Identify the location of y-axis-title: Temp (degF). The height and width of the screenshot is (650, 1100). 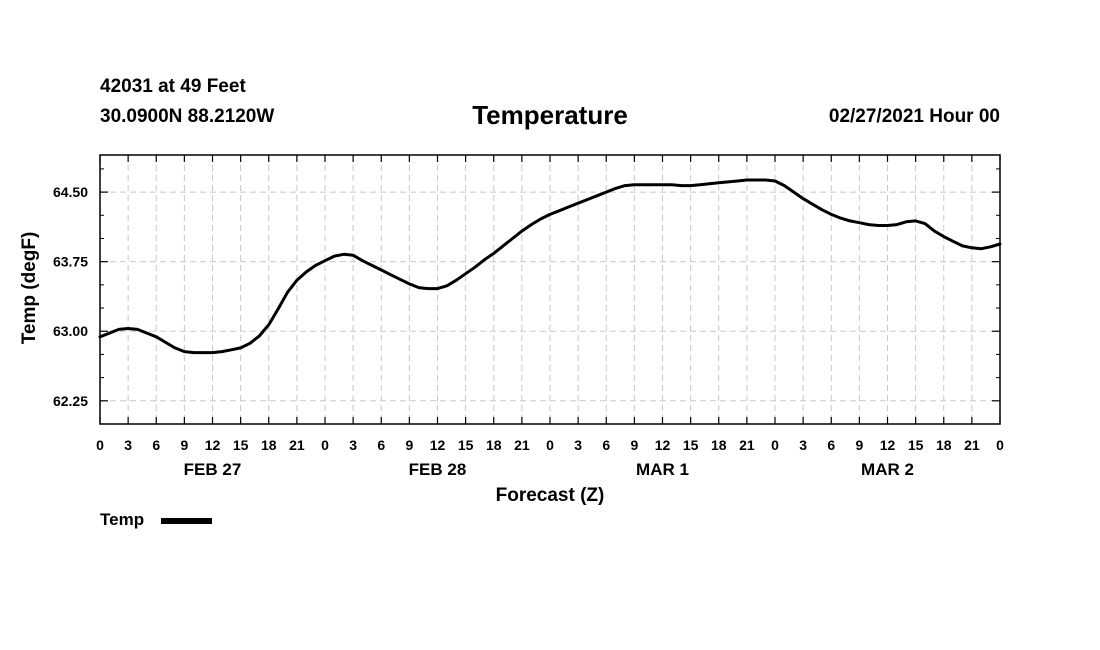
(29, 288).